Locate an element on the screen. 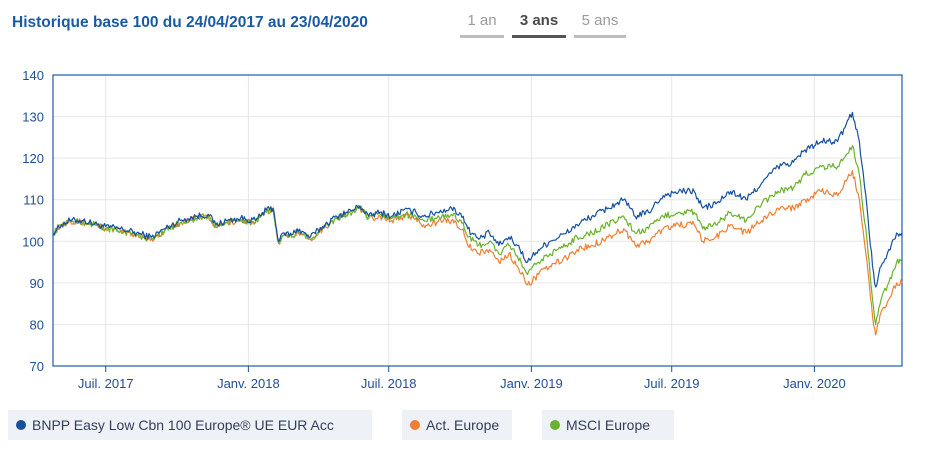  y-tick-label: 130 is located at coordinates (33, 117).